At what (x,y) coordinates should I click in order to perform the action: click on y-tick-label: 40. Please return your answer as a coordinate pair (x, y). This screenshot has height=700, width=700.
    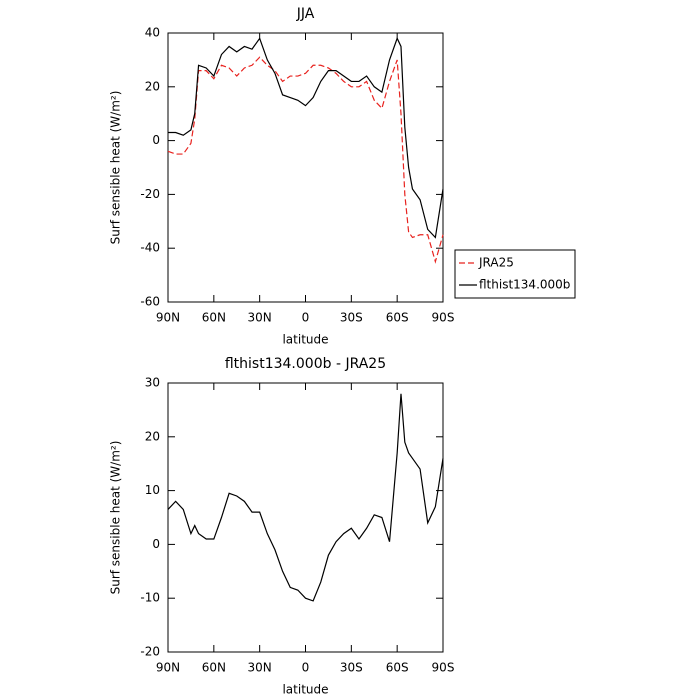
    Looking at the image, I should click on (152, 33).